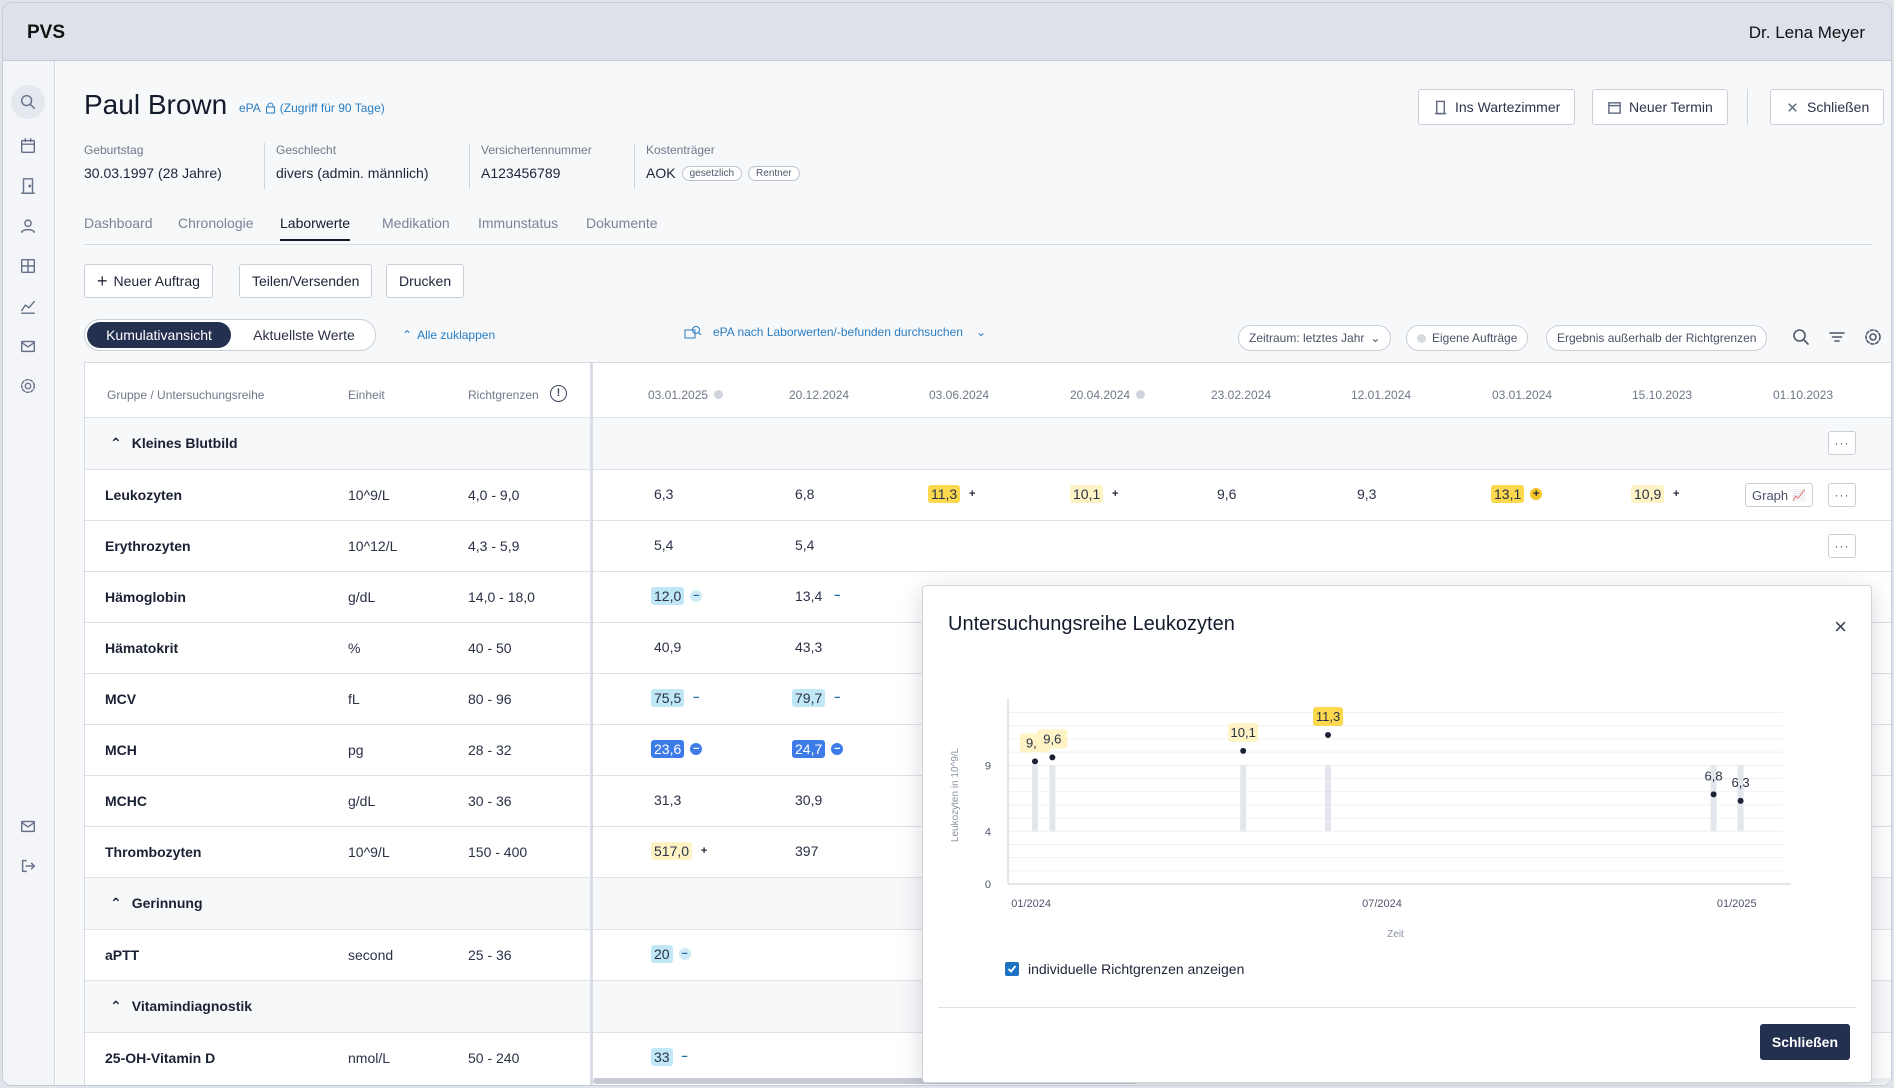 The height and width of the screenshot is (1088, 1894). I want to click on value-cell: 11,3 +, so click(953, 494).